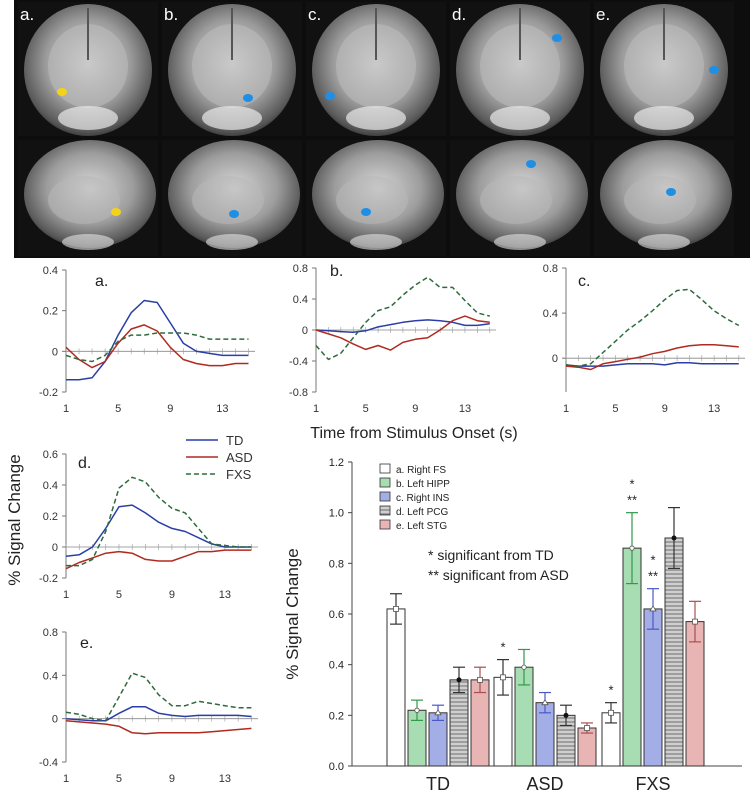  I want to click on bar-category-label: ASD, so click(544, 784).